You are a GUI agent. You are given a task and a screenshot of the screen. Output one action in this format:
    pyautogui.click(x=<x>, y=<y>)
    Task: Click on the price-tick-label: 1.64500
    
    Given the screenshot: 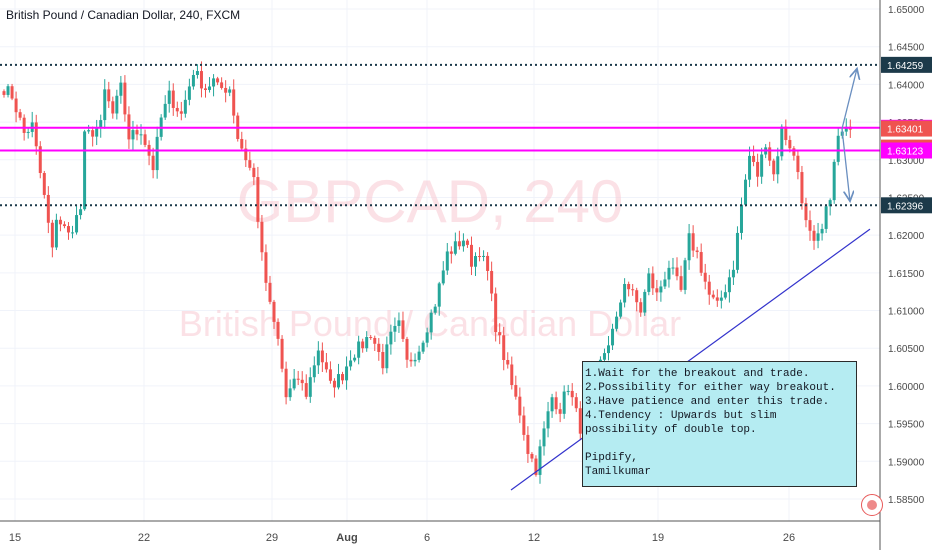 What is the action you would take?
    pyautogui.click(x=906, y=48)
    